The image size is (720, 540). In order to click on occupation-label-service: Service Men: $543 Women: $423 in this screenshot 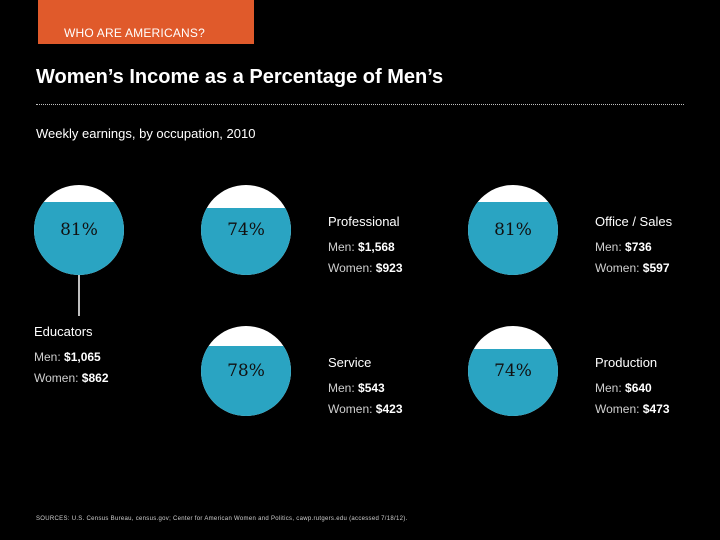, I will do `click(365, 387)`.